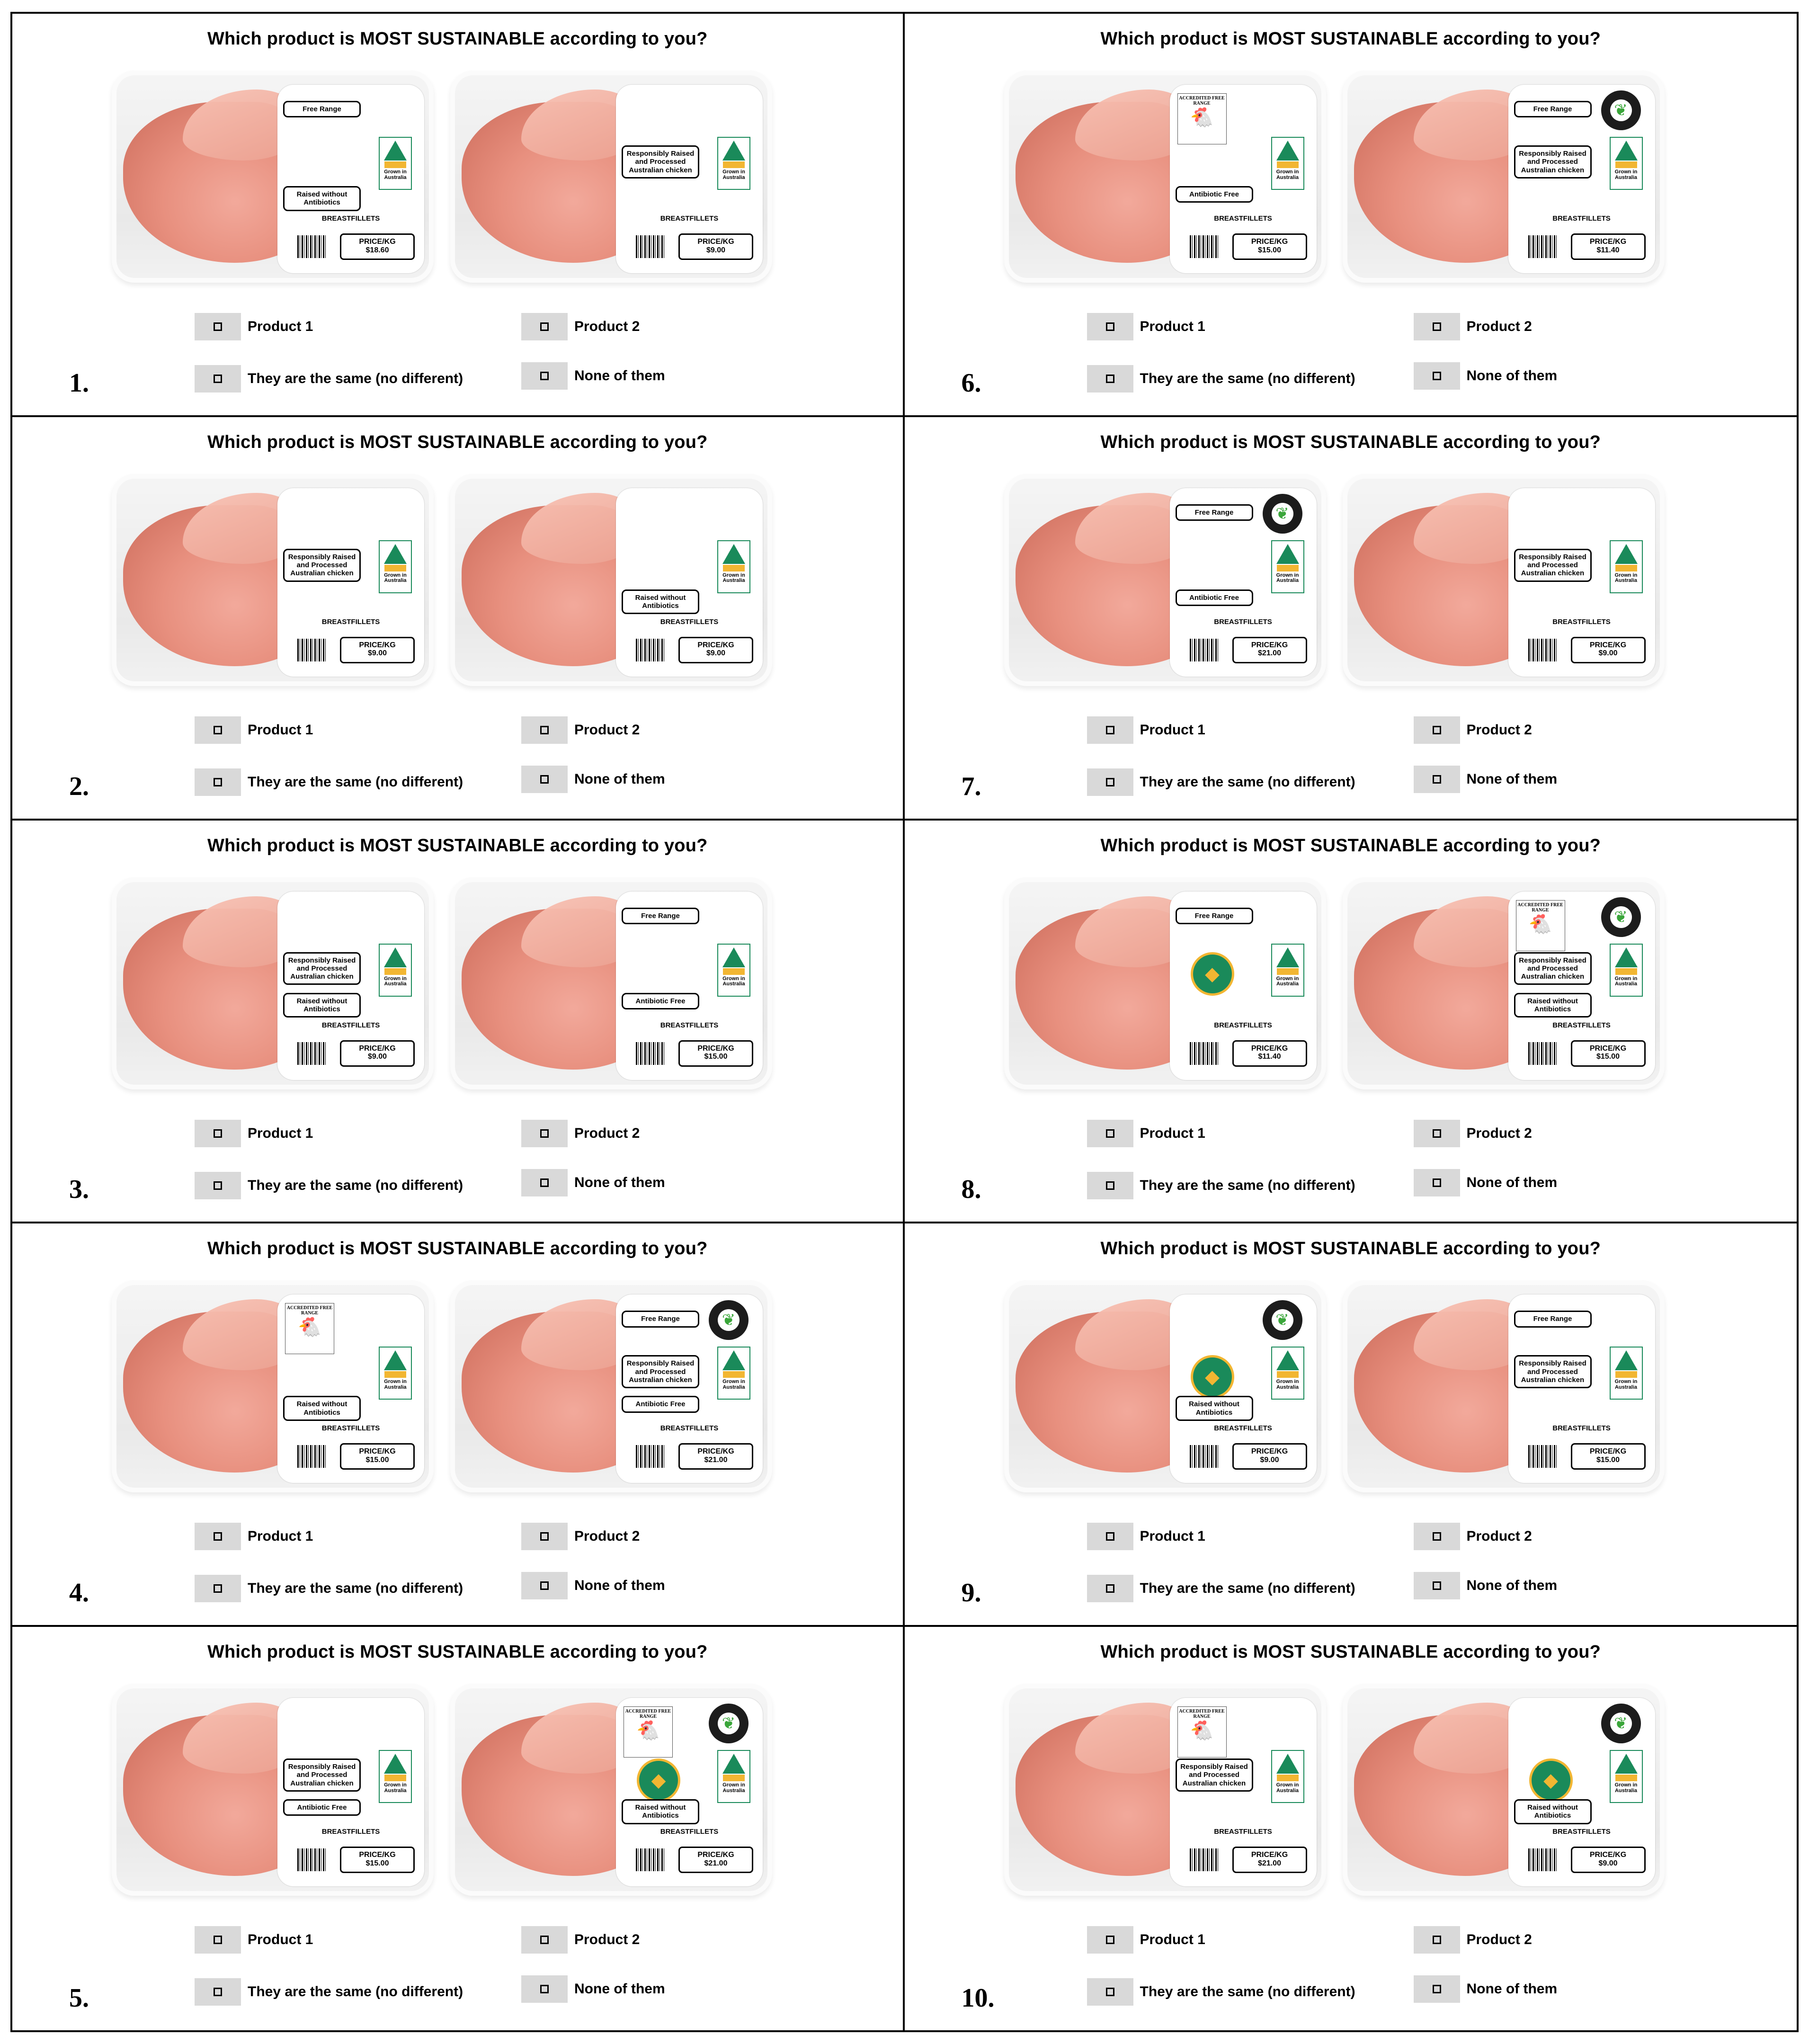  What do you see at coordinates (1626, 566) in the screenshot?
I see `grown-in-australia-icon: Grown in Australia` at bounding box center [1626, 566].